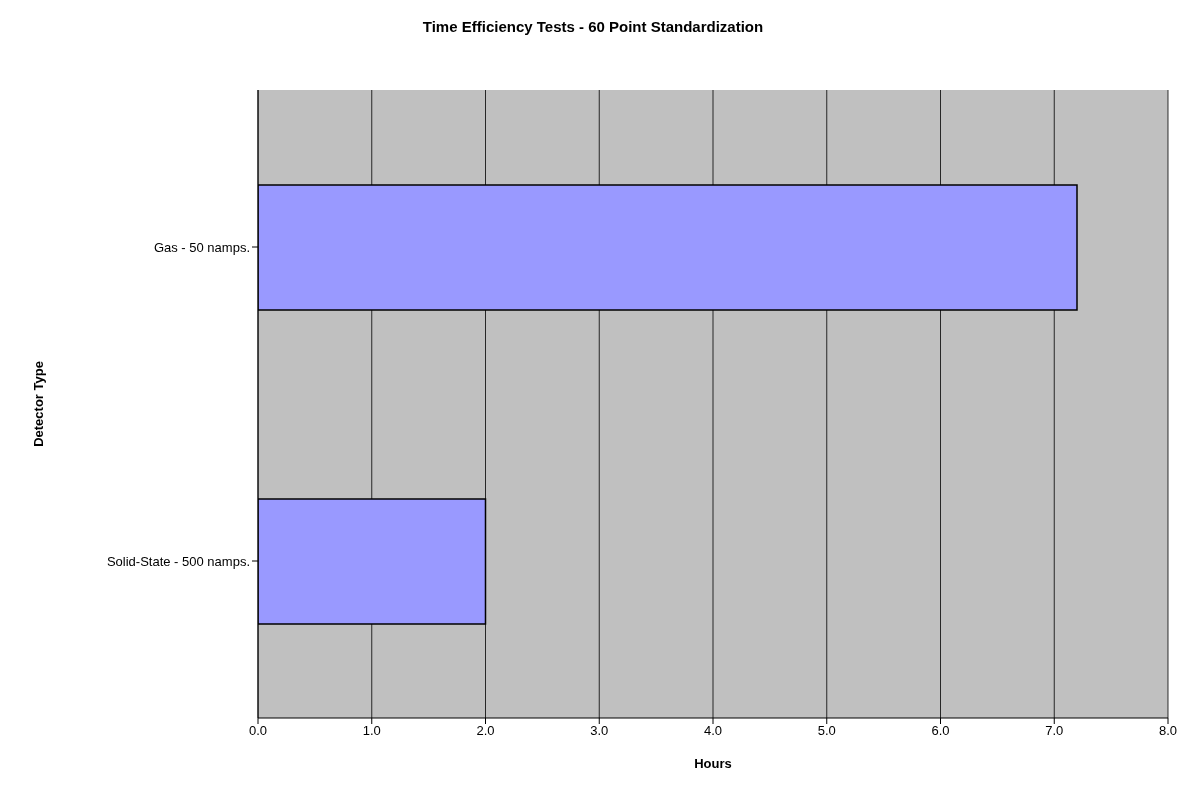 The width and height of the screenshot is (1190, 808). I want to click on x-axis-title: Hours, so click(713, 763).